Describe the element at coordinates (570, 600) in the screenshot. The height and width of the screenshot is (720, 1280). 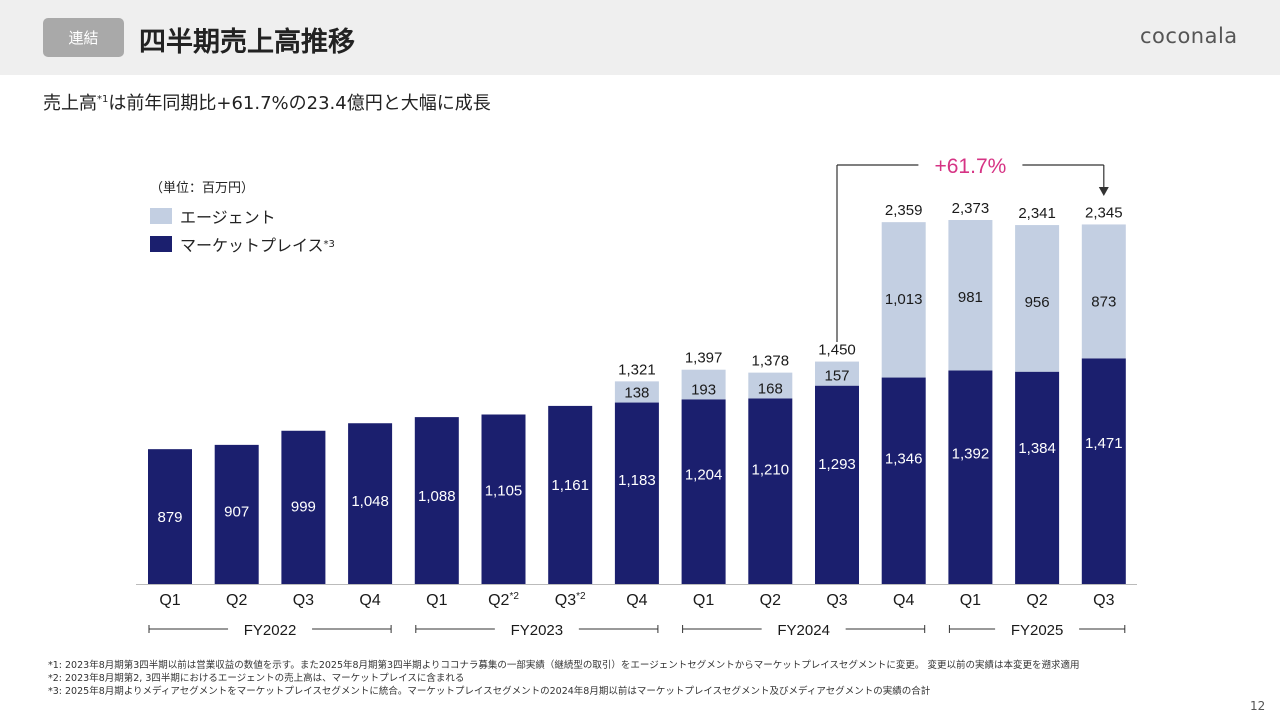
I see `x-tick-label: Q3*2` at that location.